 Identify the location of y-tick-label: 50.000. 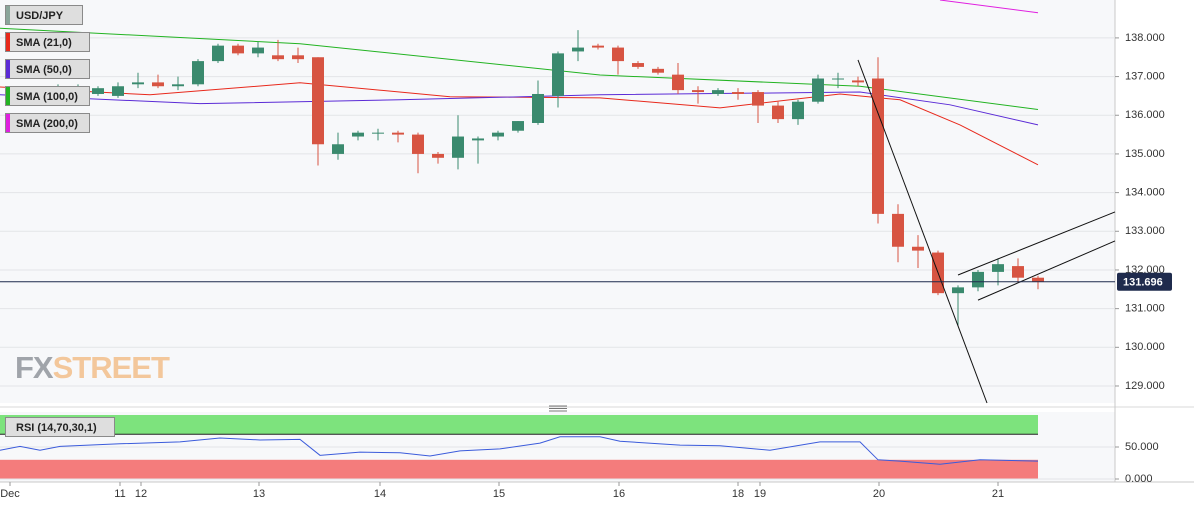
(1142, 447).